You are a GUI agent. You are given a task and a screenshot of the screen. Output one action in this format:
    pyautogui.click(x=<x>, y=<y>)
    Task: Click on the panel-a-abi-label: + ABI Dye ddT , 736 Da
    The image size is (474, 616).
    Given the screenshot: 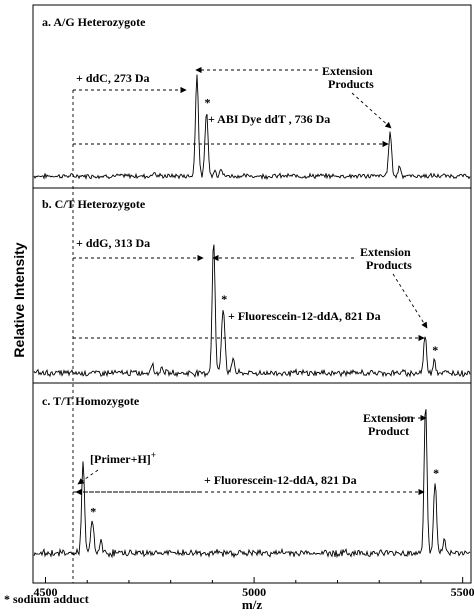 What is the action you would take?
    pyautogui.click(x=269, y=119)
    